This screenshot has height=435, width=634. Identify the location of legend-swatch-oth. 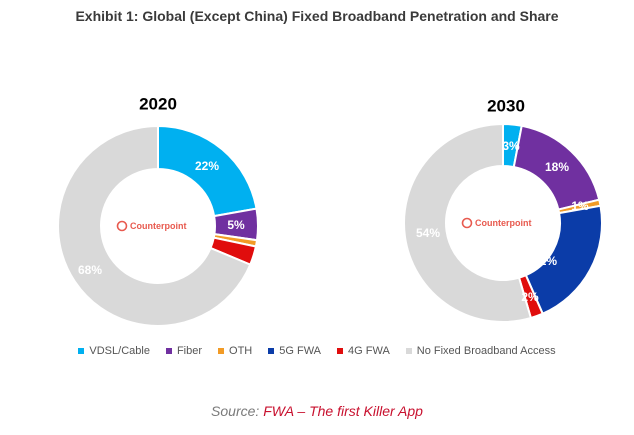
(221, 351).